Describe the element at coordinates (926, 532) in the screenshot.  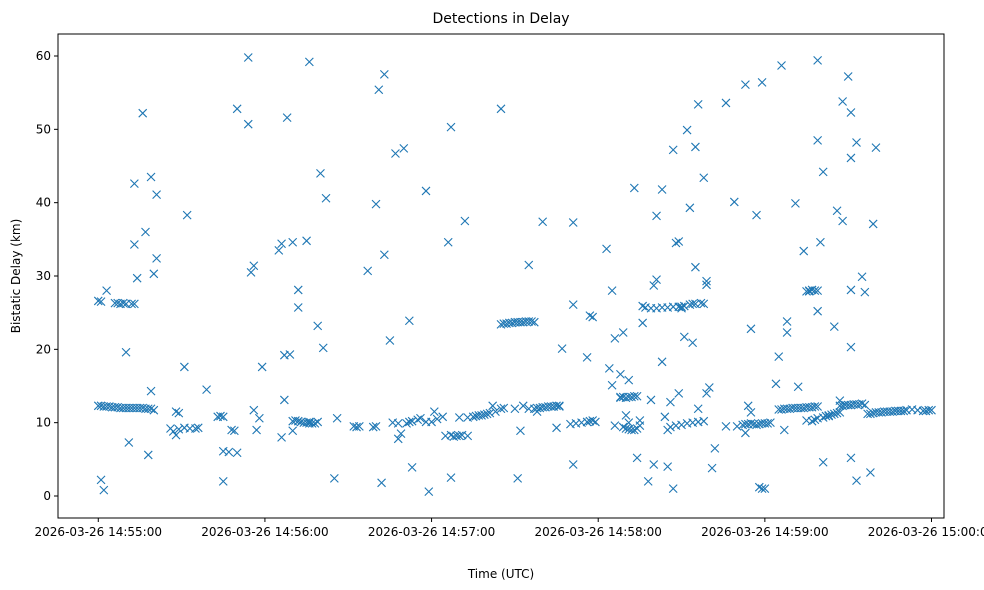
I see `x-tick-label: 2026-03-26 15:00:00` at that location.